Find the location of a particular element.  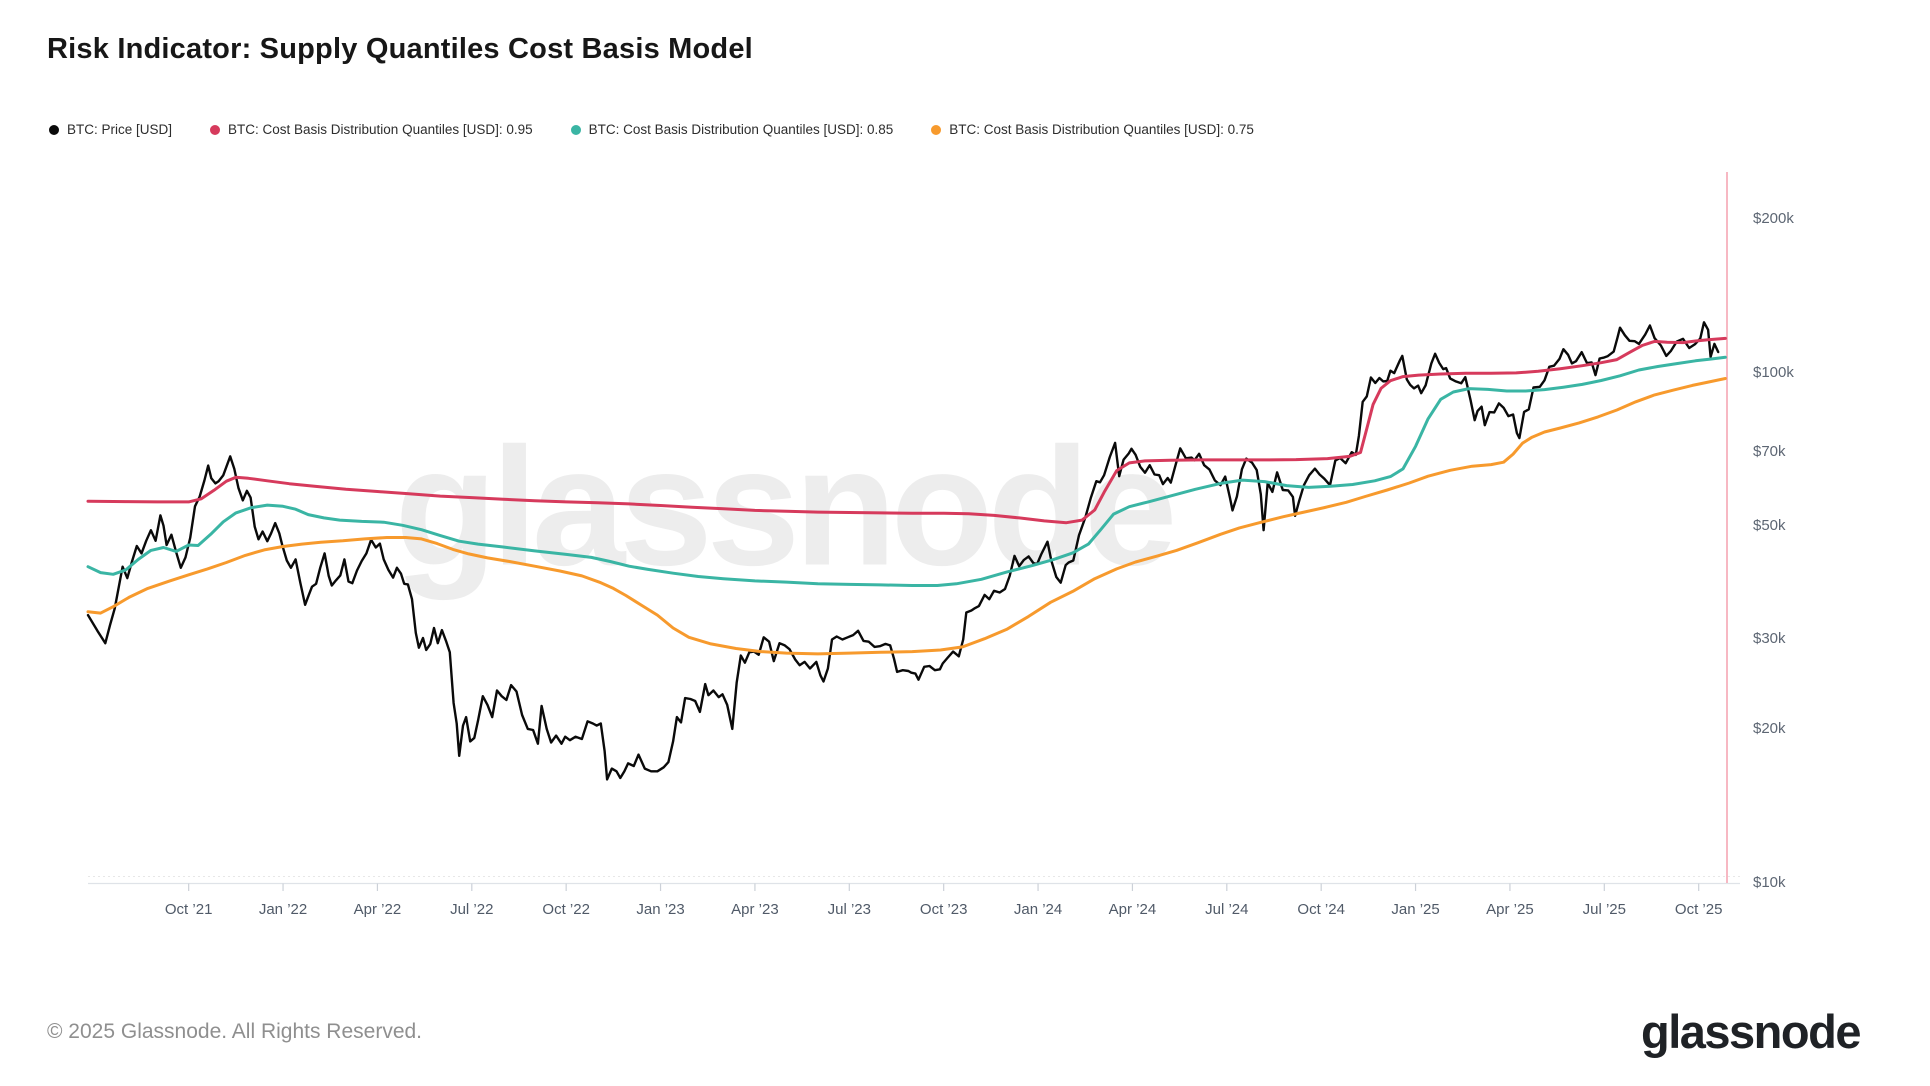

x-tick-label: Apr ’24 is located at coordinates (1132, 909).